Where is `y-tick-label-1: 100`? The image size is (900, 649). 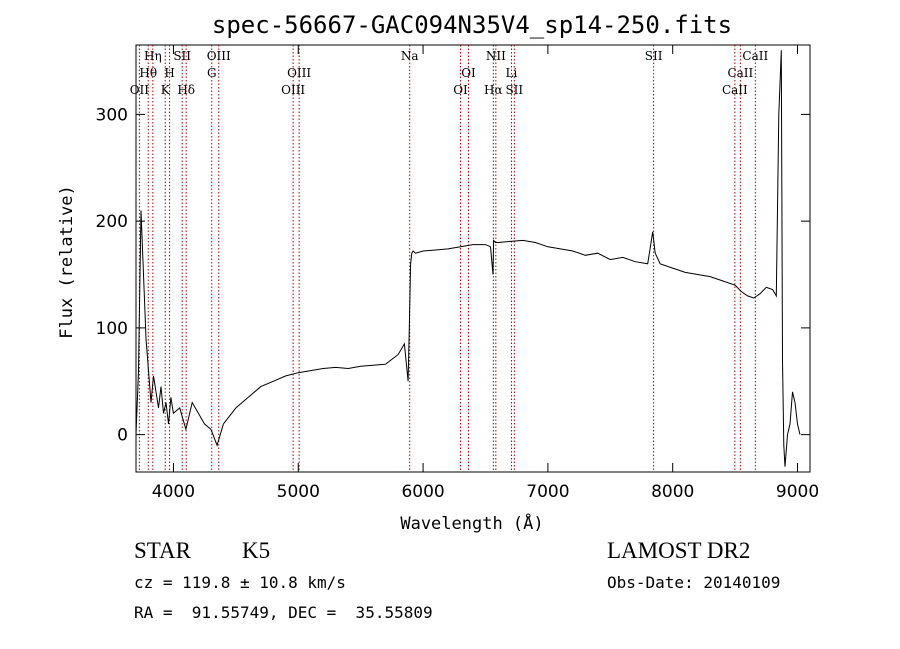
y-tick-label-1: 100 is located at coordinates (112, 329).